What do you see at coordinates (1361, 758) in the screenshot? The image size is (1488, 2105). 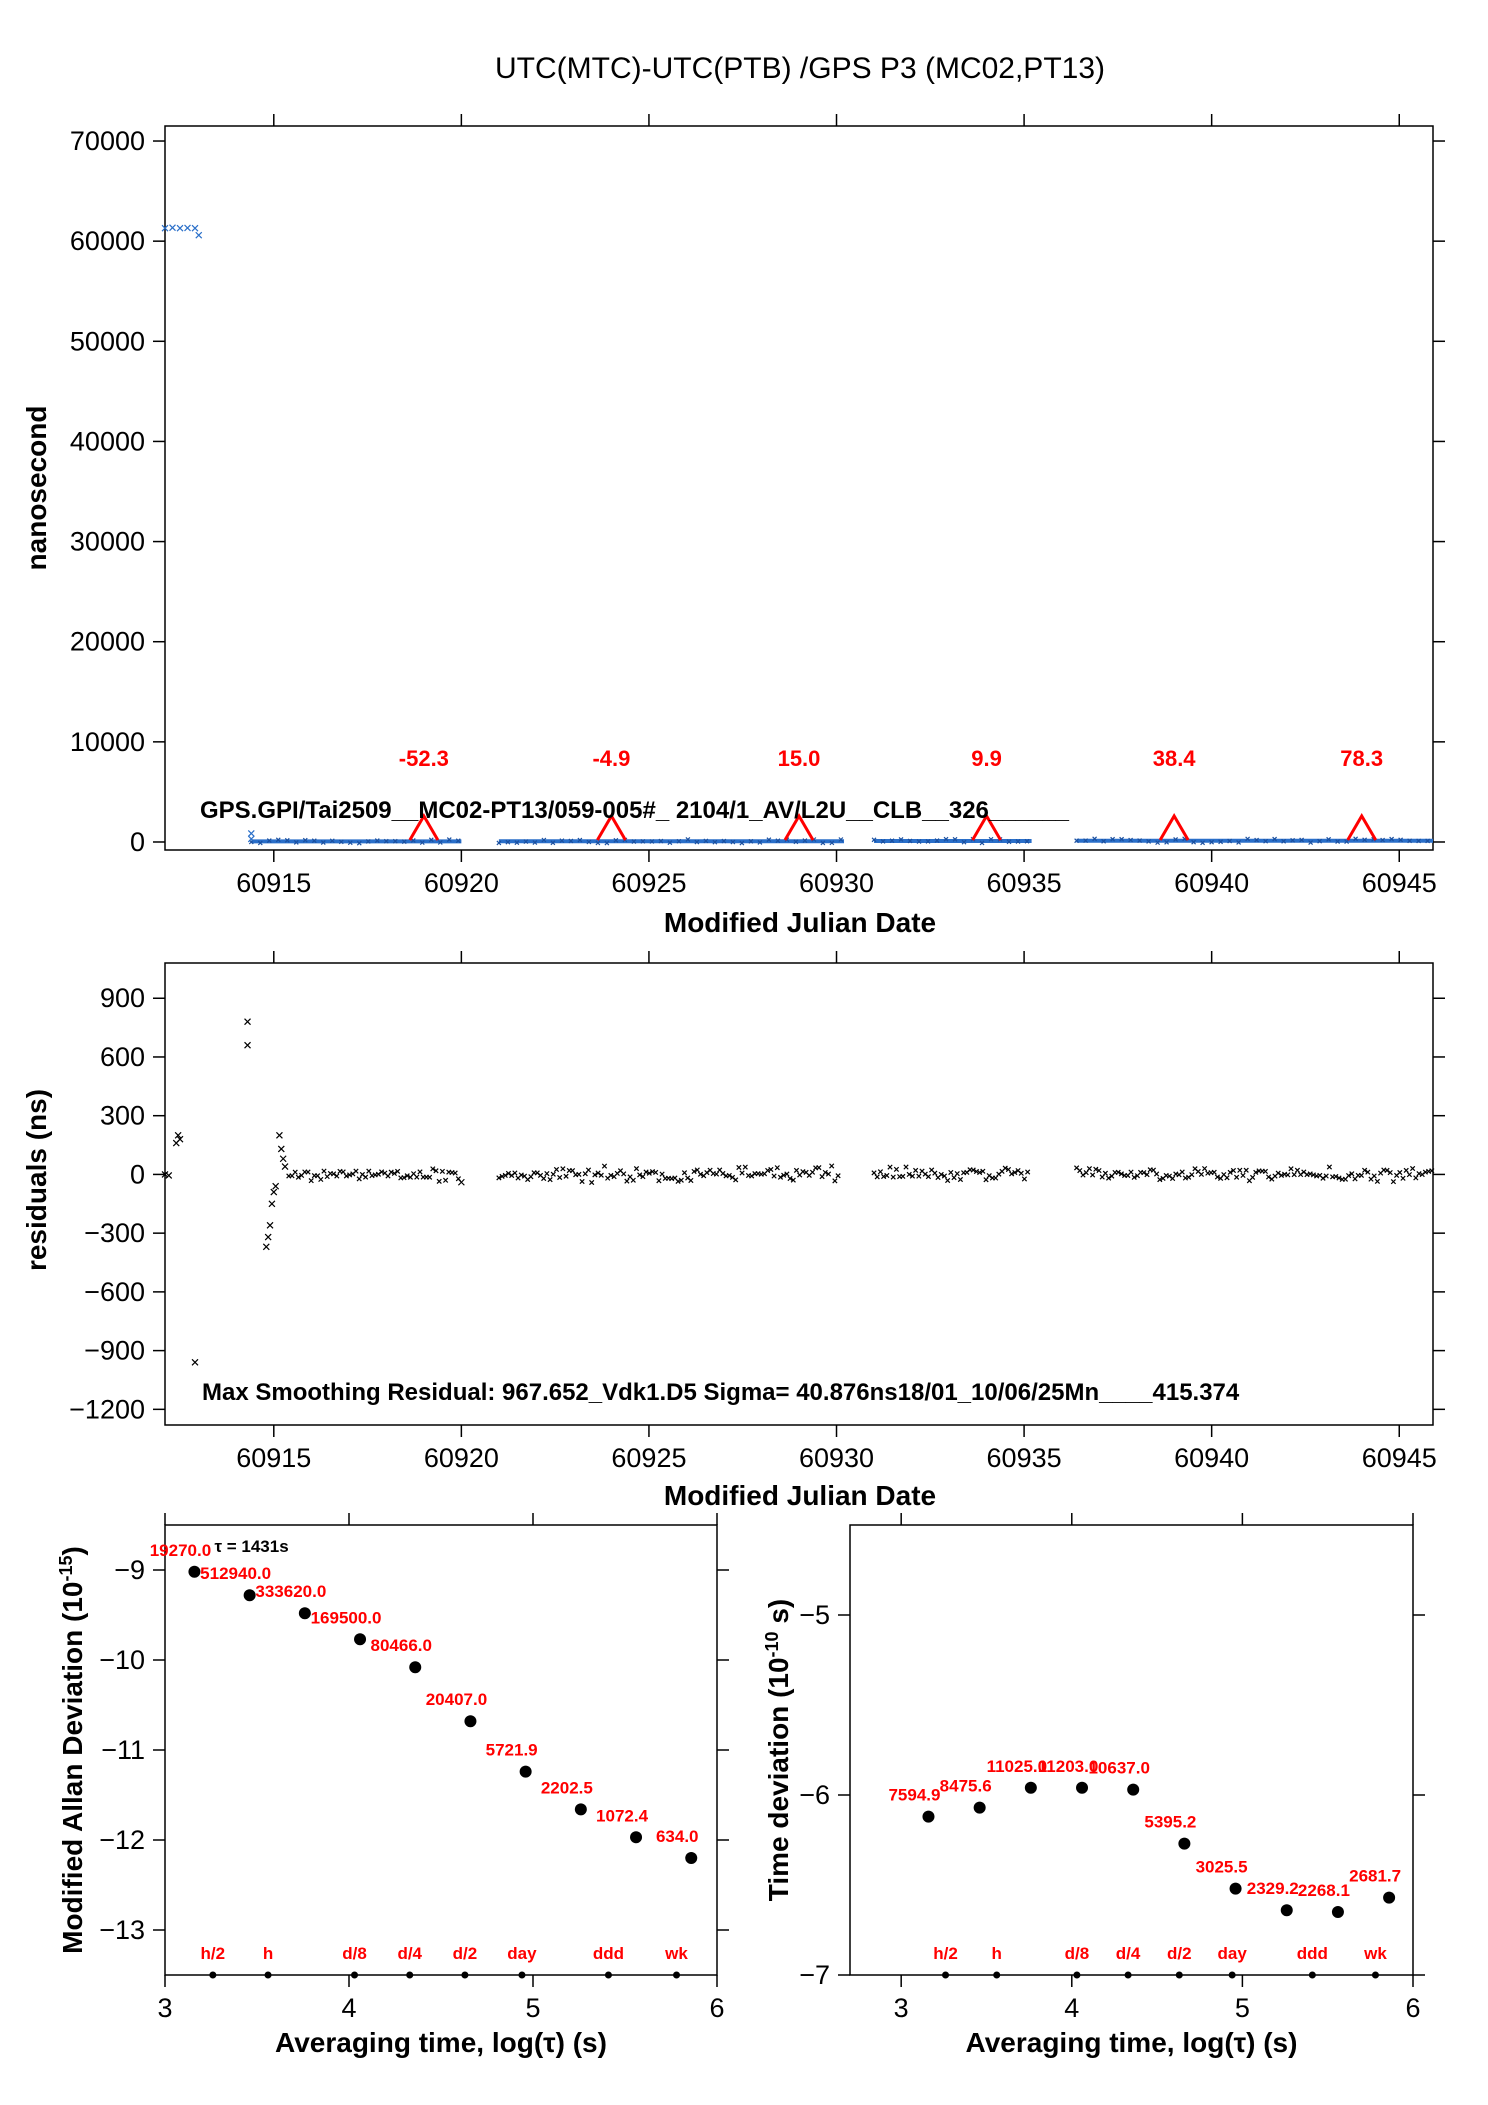 I see `calibration-marker-label: 78.3` at bounding box center [1361, 758].